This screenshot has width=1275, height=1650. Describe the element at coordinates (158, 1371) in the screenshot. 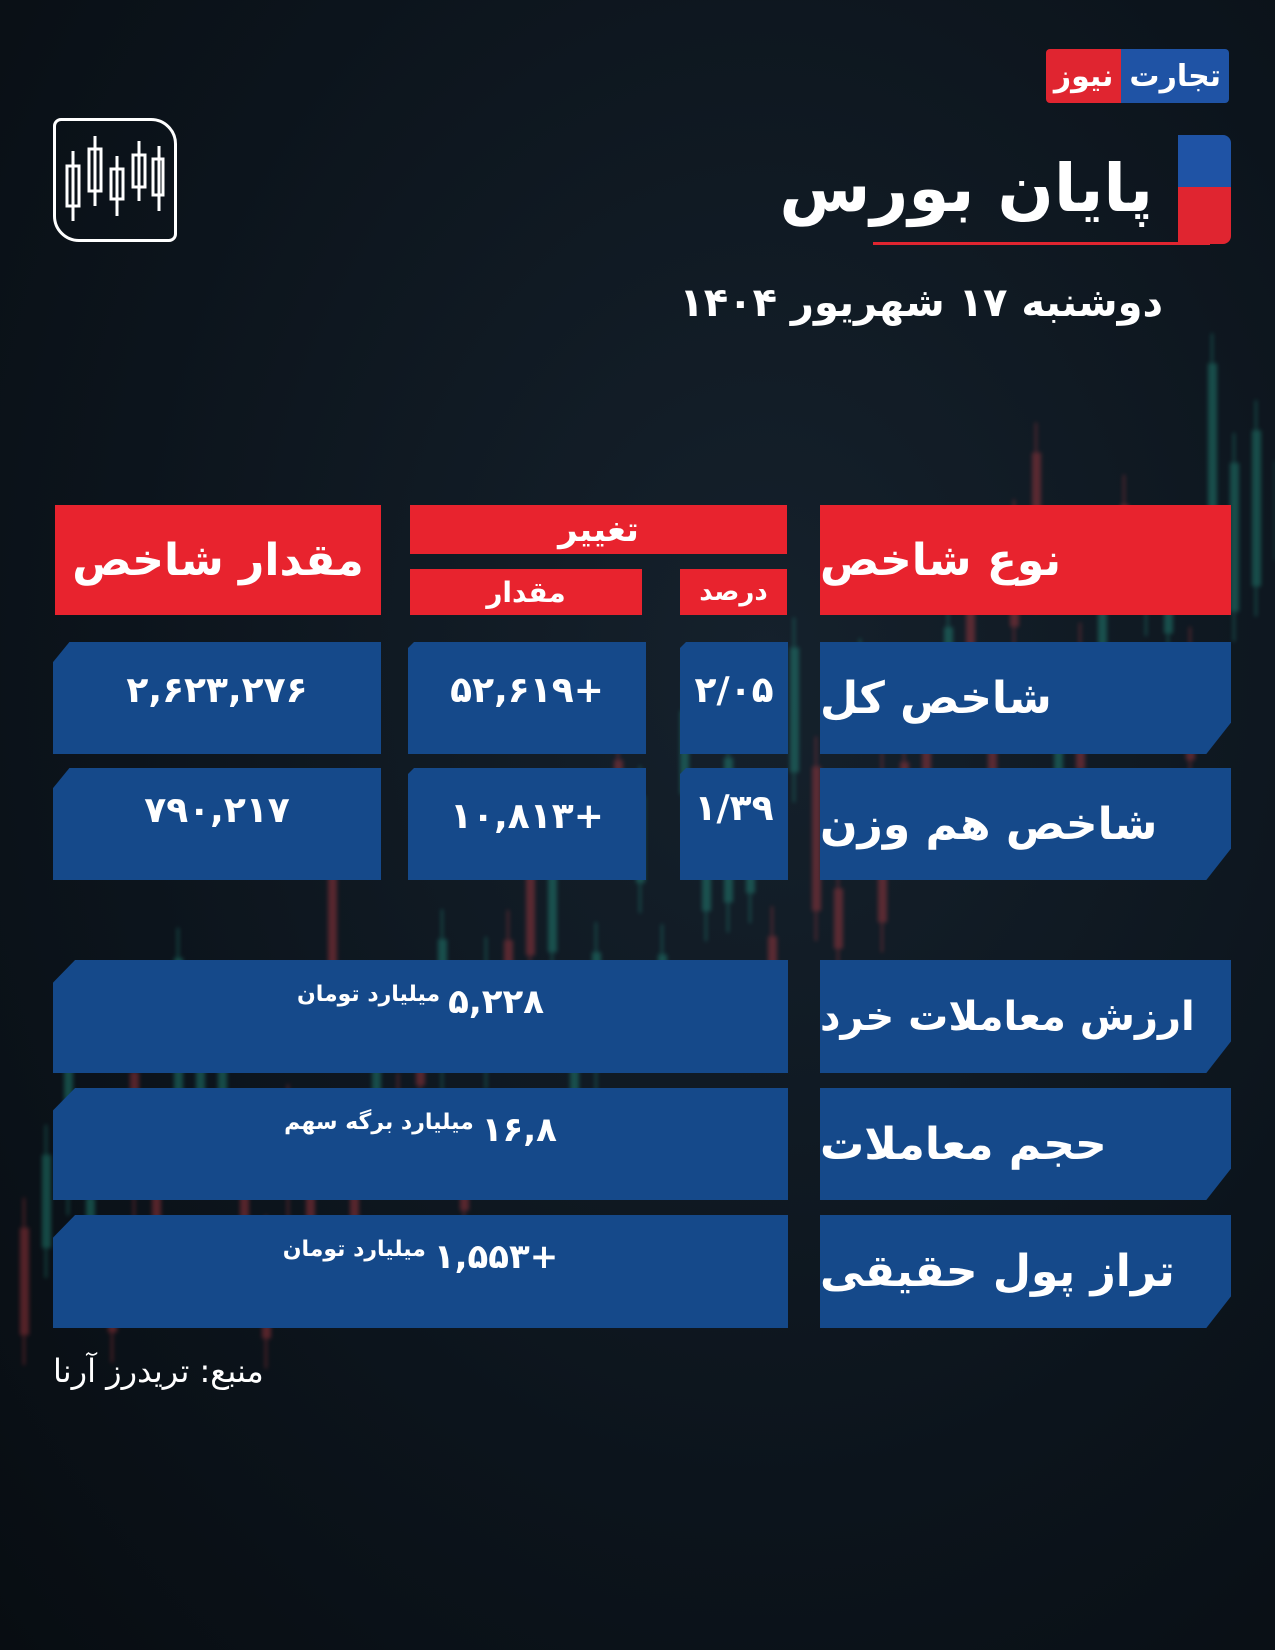

I see `source-note: منبع: تریدرز آرنا` at that location.